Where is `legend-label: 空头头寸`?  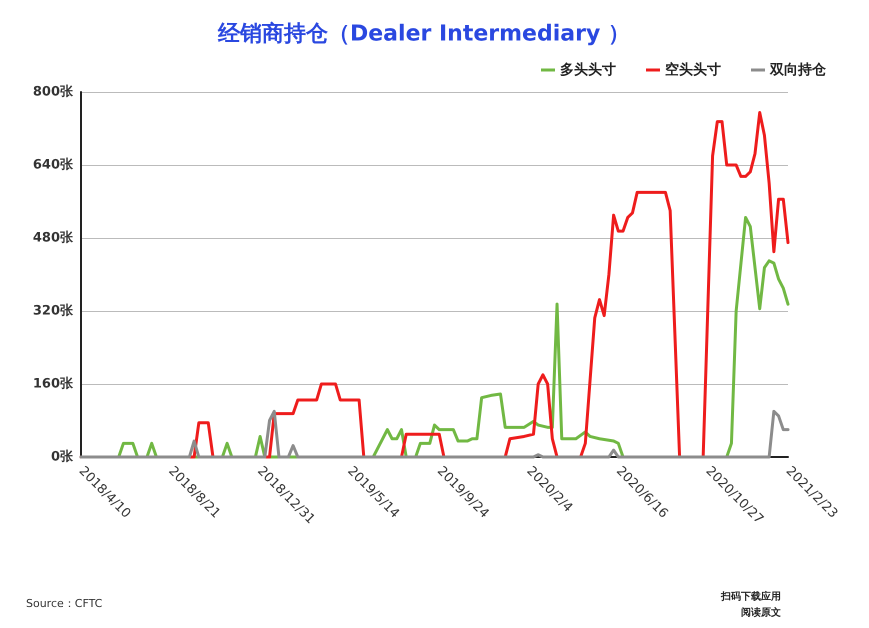 legend-label: 空头头寸 is located at coordinates (693, 69).